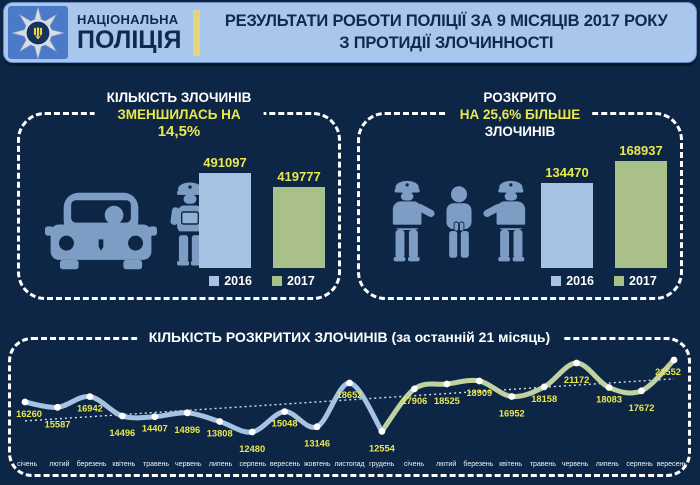  What do you see at coordinates (225, 220) in the screenshot?
I see `crimes-bar-2016` at bounding box center [225, 220].